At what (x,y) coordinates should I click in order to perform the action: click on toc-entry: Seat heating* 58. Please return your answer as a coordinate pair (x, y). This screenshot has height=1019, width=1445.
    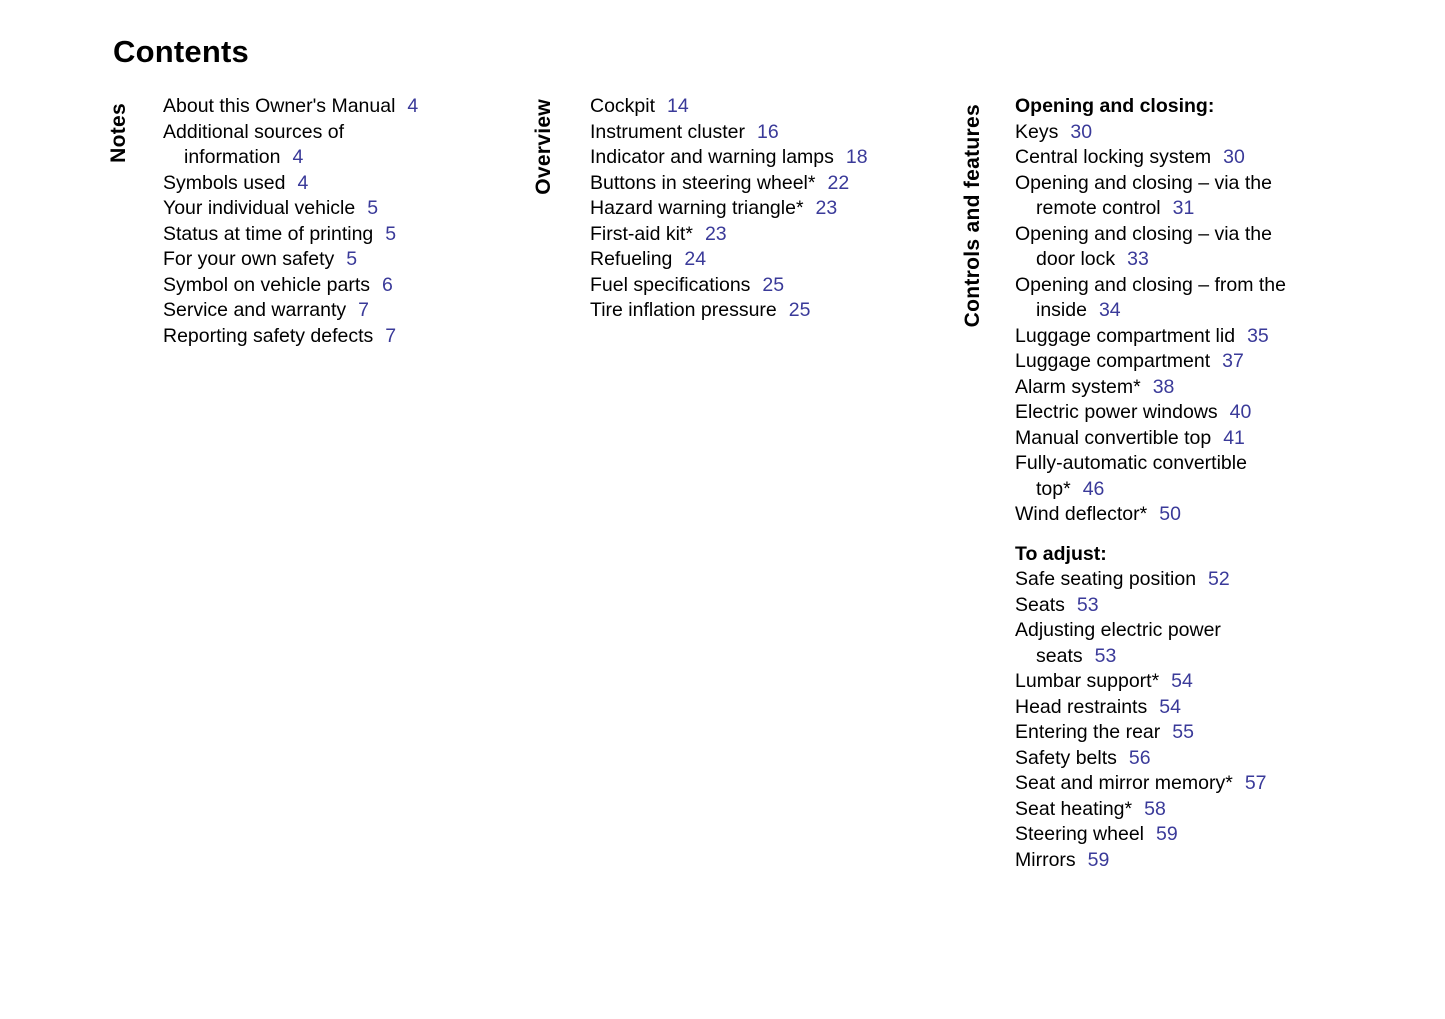
    Looking at the image, I should click on (1190, 810).